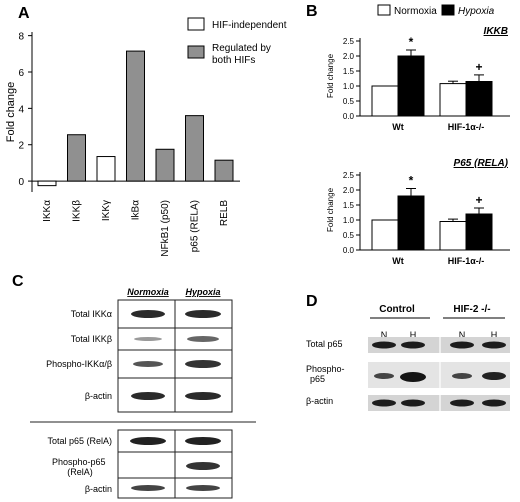  What do you see at coordinates (24, 13) in the screenshot?
I see `panel-a-label: A` at bounding box center [24, 13].